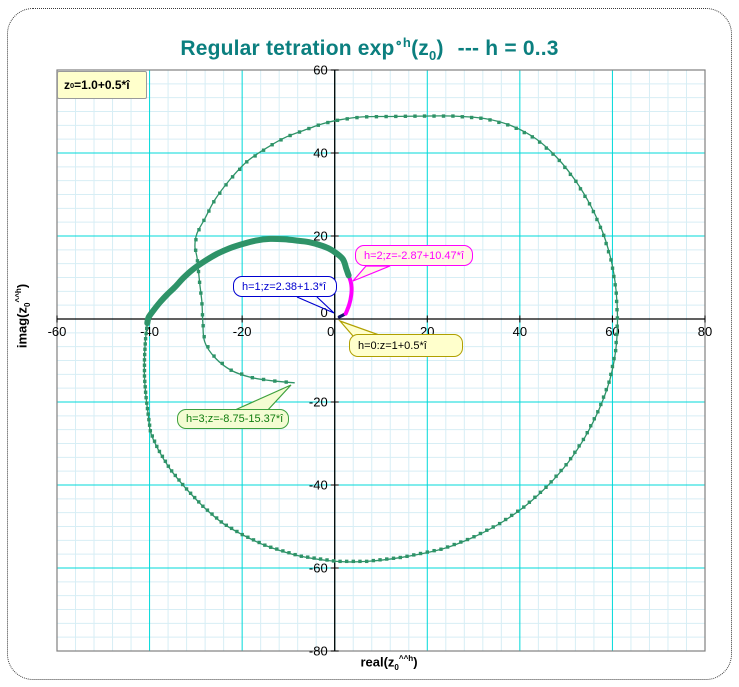  What do you see at coordinates (520, 331) in the screenshot?
I see `x-tick-label: 40` at bounding box center [520, 331].